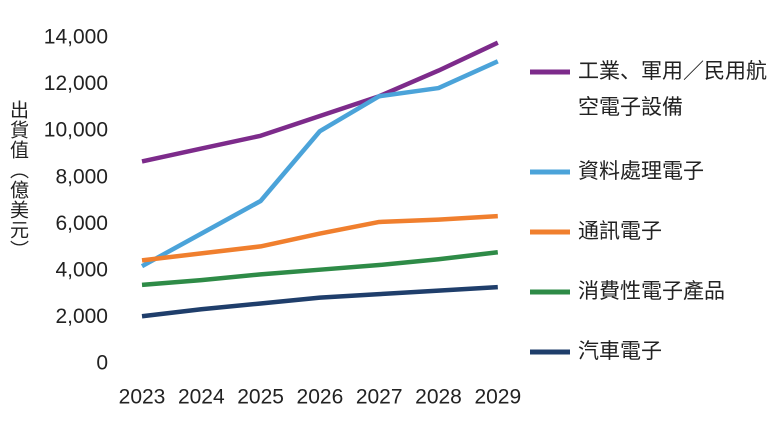  Describe the element at coordinates (320, 397) in the screenshot. I see `x-tick-label: 2026` at that location.